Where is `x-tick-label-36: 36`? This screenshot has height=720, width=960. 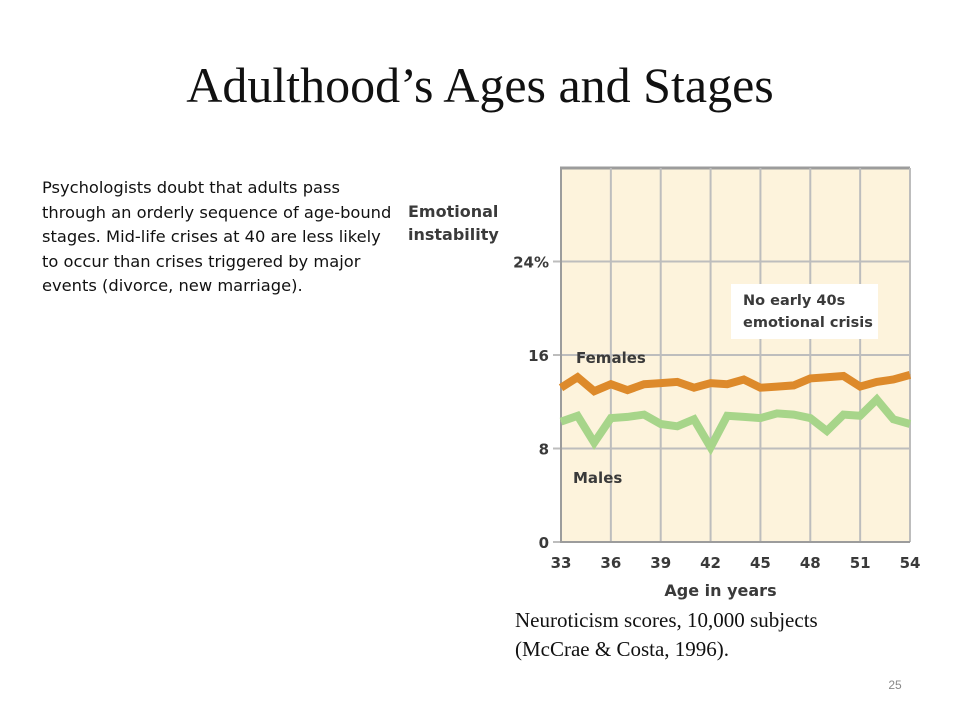
x-tick-label-36: 36 is located at coordinates (610, 563).